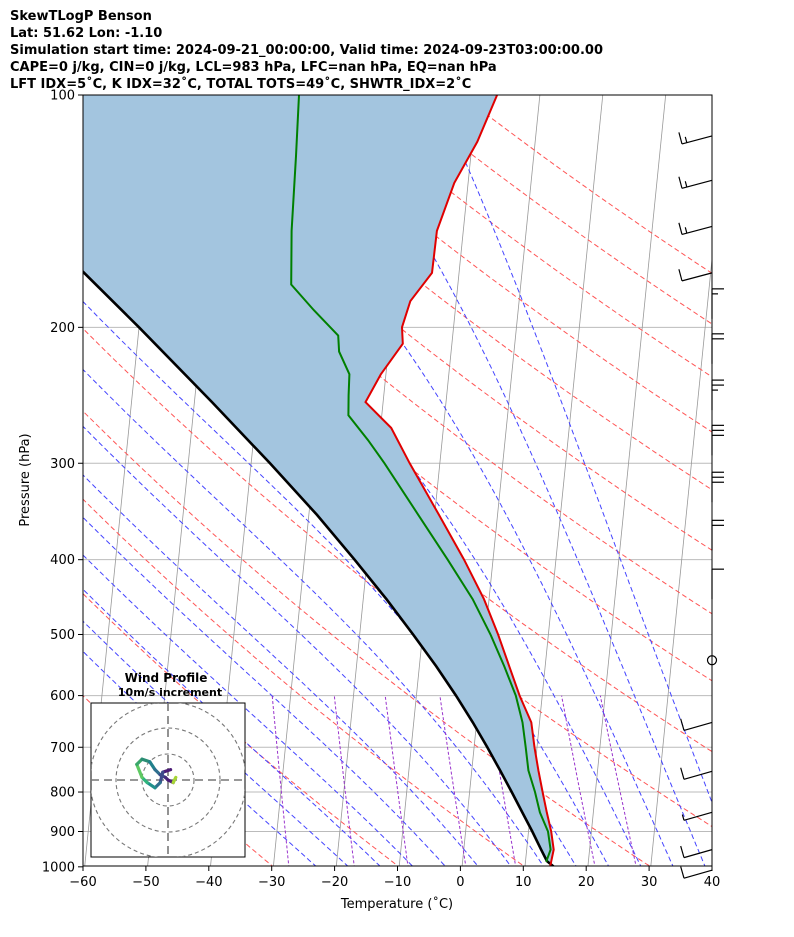  What do you see at coordinates (62, 696) in the screenshot?
I see `y-tick-label: 600` at bounding box center [62, 696].